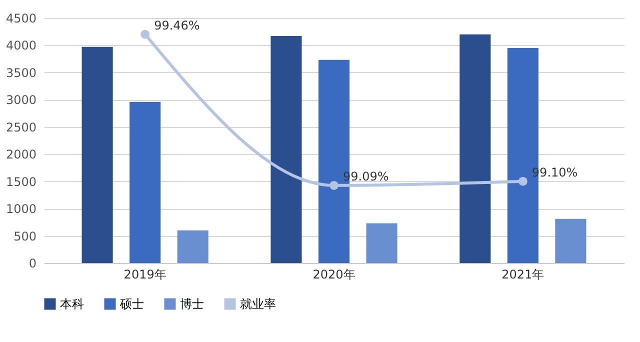 The height and width of the screenshot is (342, 640). I want to click on y-tick-label: 1500, so click(21, 181).